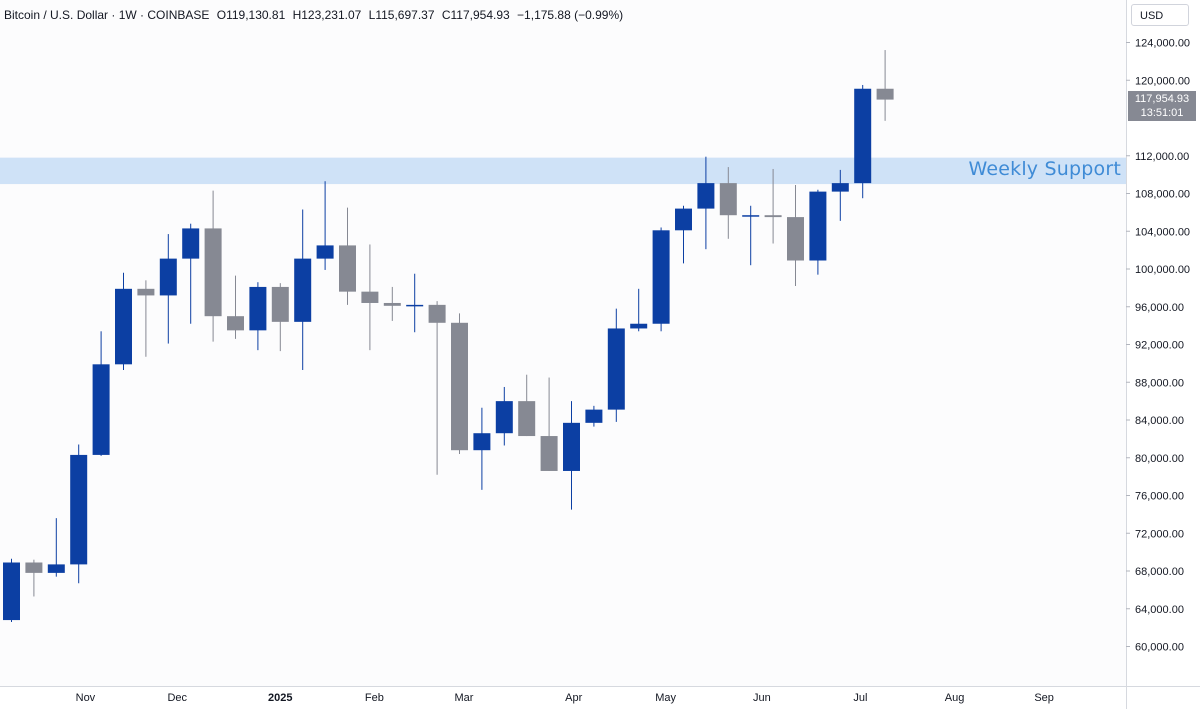 The width and height of the screenshot is (1200, 709). What do you see at coordinates (1159, 610) in the screenshot?
I see `price-tick-label: 64,000.00` at bounding box center [1159, 610].